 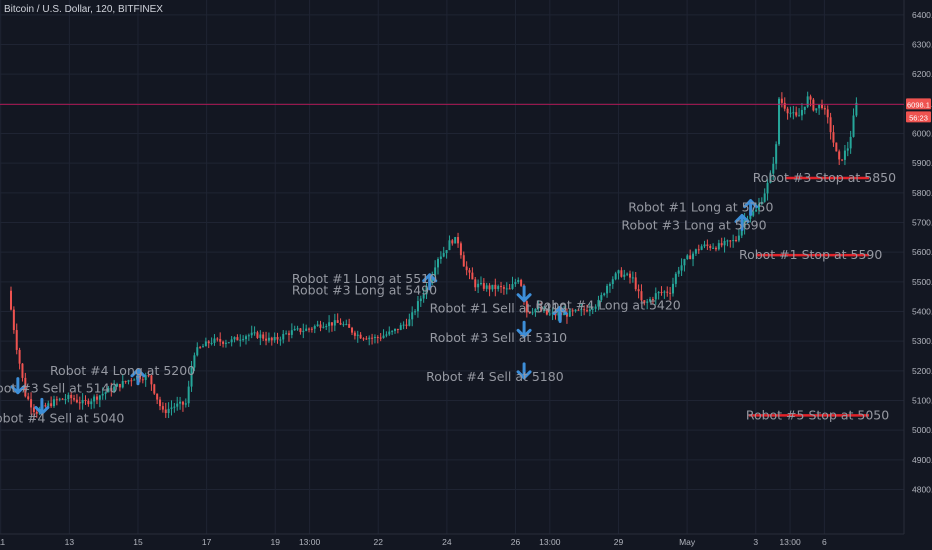 I want to click on countdown-value: 56:23, so click(x=918, y=117).